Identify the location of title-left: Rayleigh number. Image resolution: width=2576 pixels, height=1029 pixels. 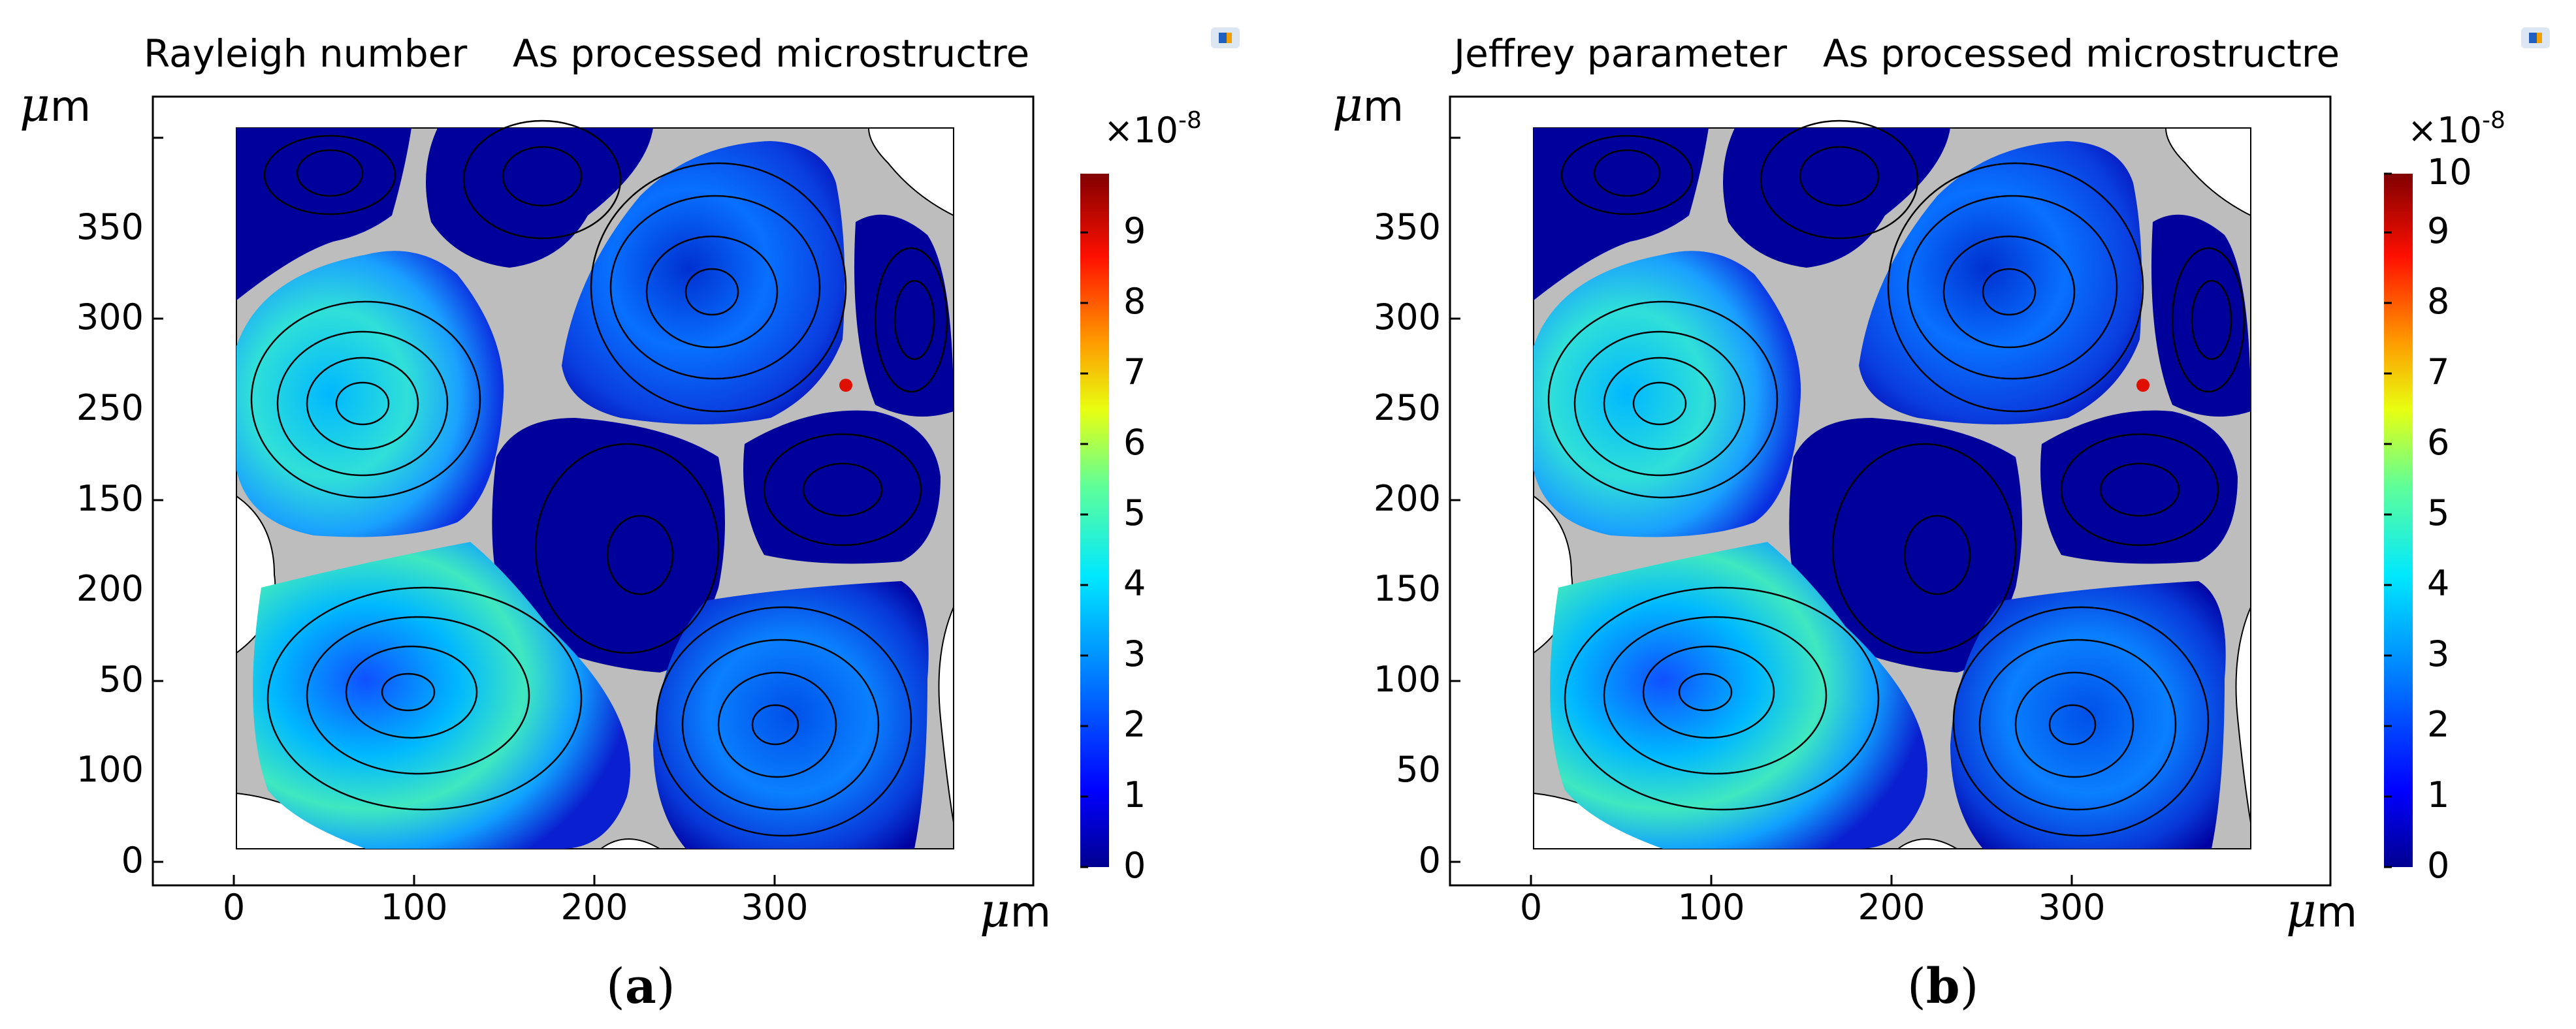
(306, 53).